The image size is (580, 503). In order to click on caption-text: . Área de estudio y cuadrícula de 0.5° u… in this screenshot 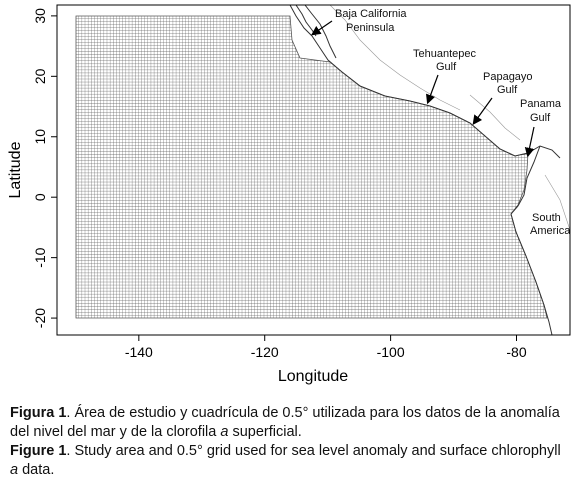, I will do `click(285, 422)`.